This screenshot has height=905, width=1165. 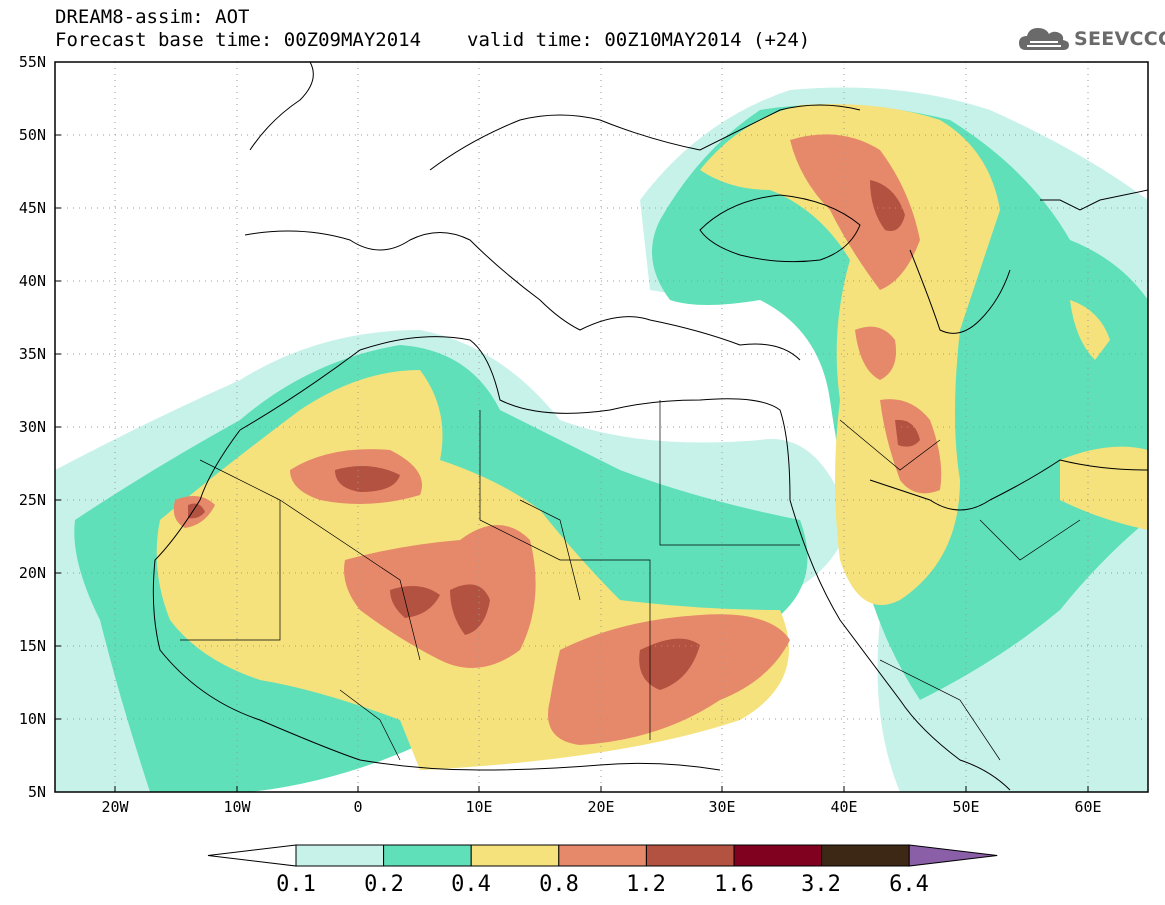 I want to click on y-tick-label: 35N, so click(x=32, y=354).